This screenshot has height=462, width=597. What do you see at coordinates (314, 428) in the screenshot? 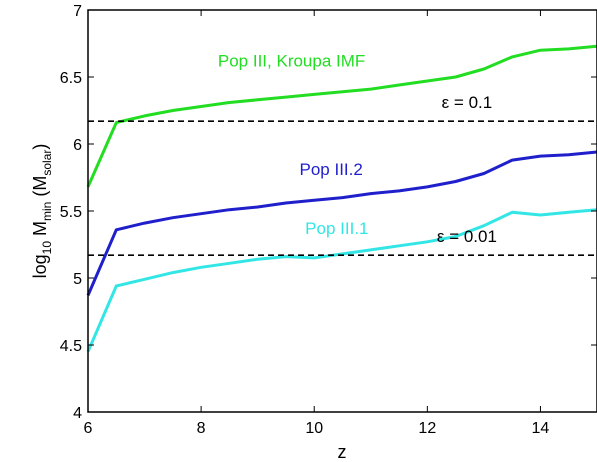
I see `x-tick-label-2: 10` at bounding box center [314, 428].